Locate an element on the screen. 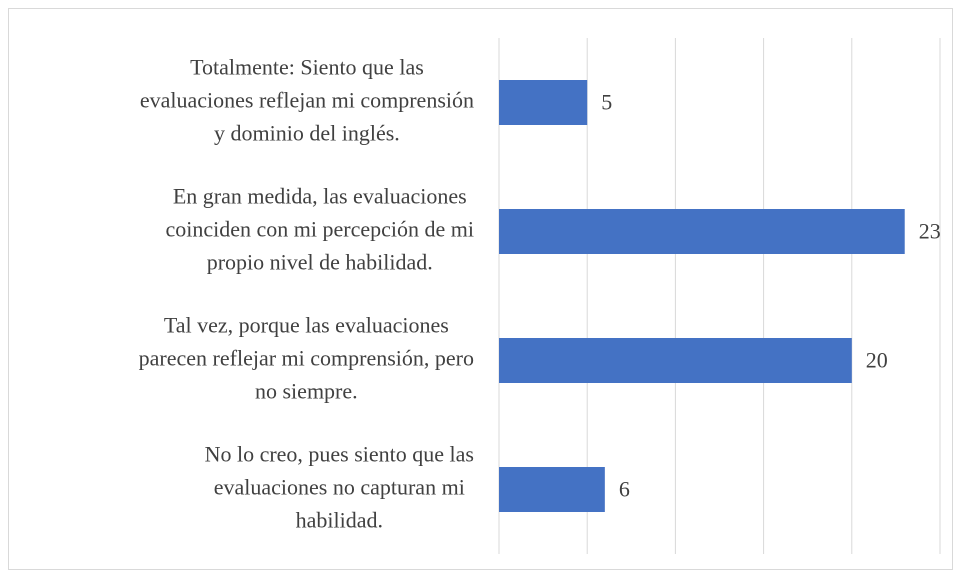  value-label: 23 is located at coordinates (930, 231).